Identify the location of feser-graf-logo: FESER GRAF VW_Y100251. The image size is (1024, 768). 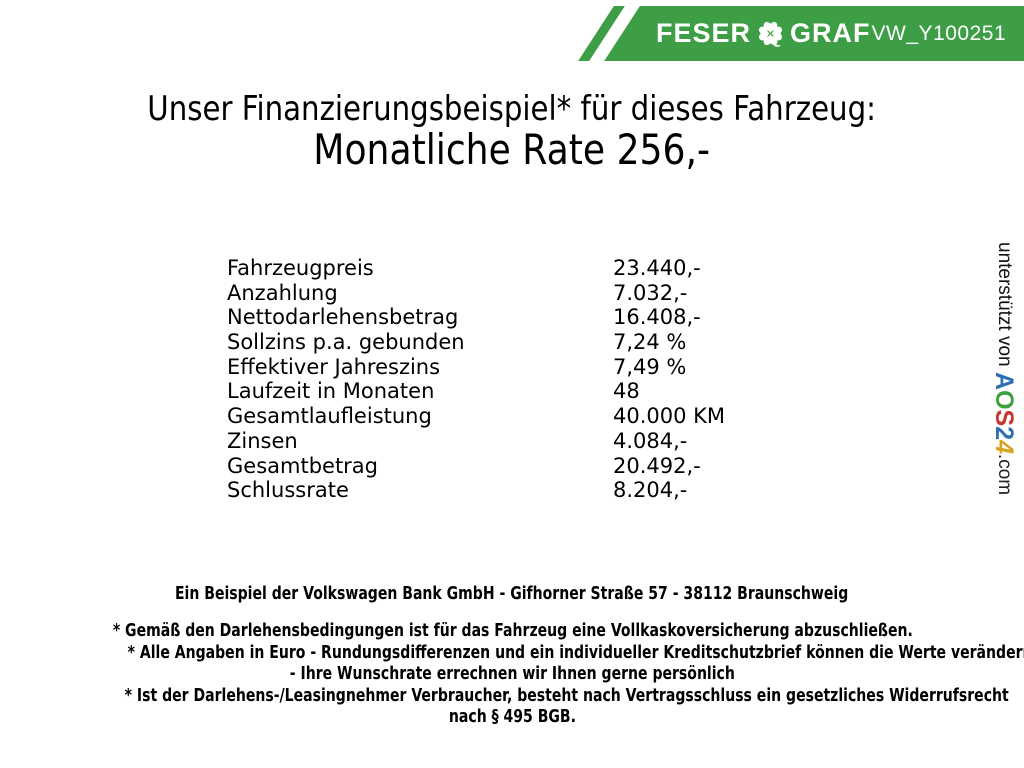
(831, 33).